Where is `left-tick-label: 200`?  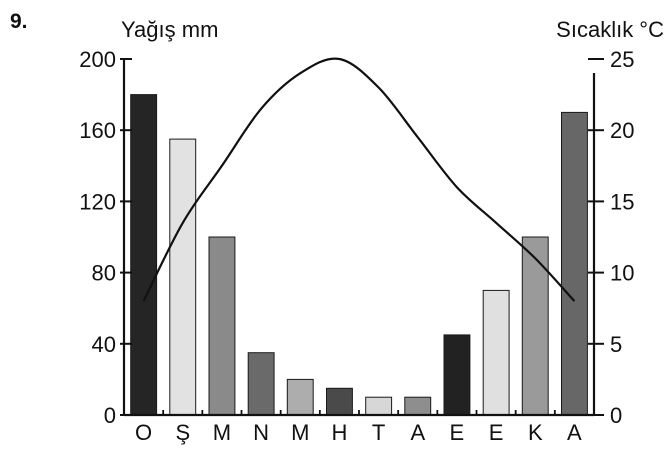 left-tick-label: 200 is located at coordinates (97, 59).